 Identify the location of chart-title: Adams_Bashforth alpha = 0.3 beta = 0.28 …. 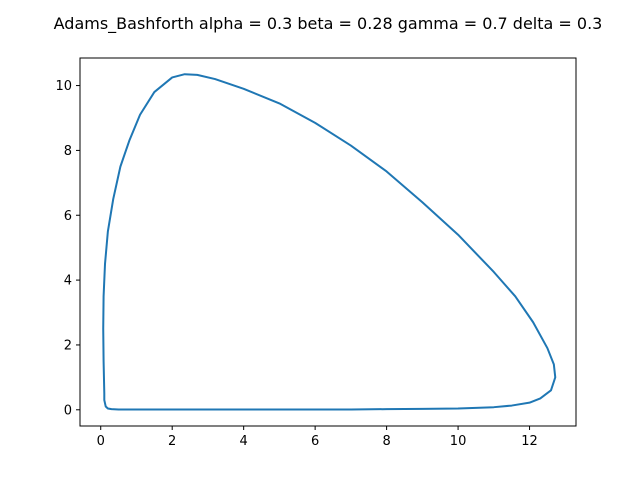
(328, 24).